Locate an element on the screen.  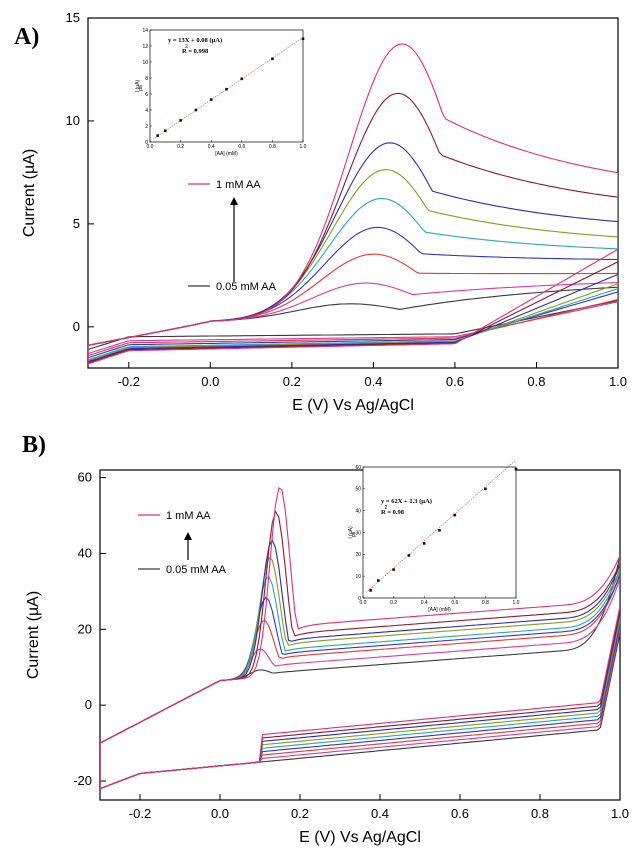
y-tick-label: -20 is located at coordinates (82, 780).